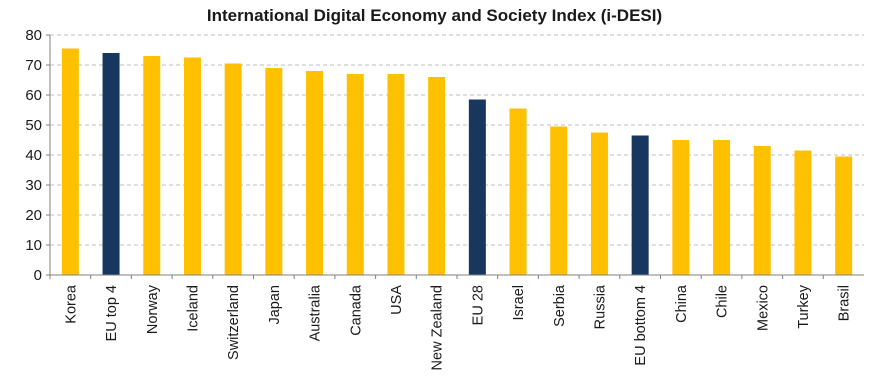 The height and width of the screenshot is (389, 869). I want to click on bar-iceland, so click(192, 166).